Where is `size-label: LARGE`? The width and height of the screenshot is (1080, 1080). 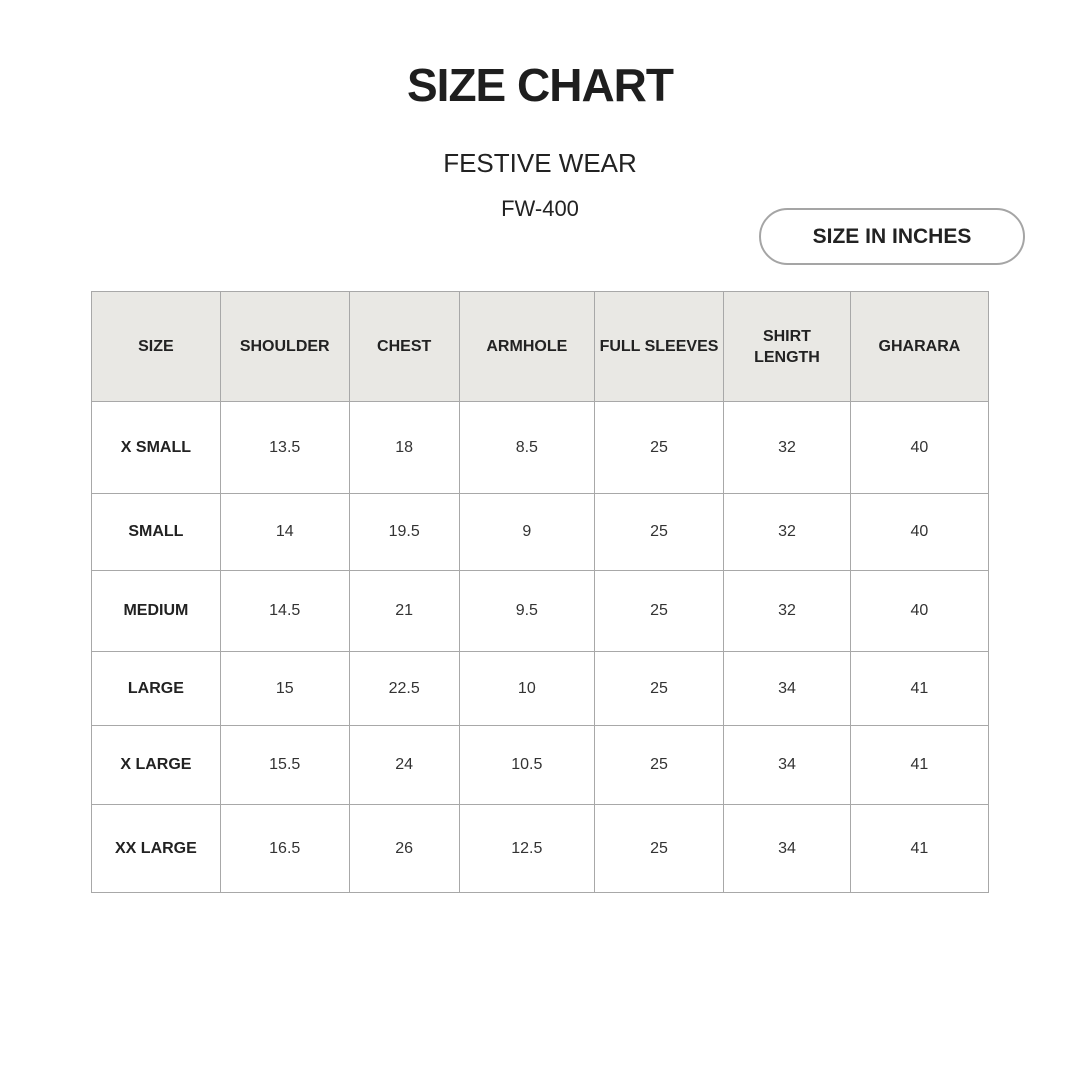 size-label: LARGE is located at coordinates (156, 688).